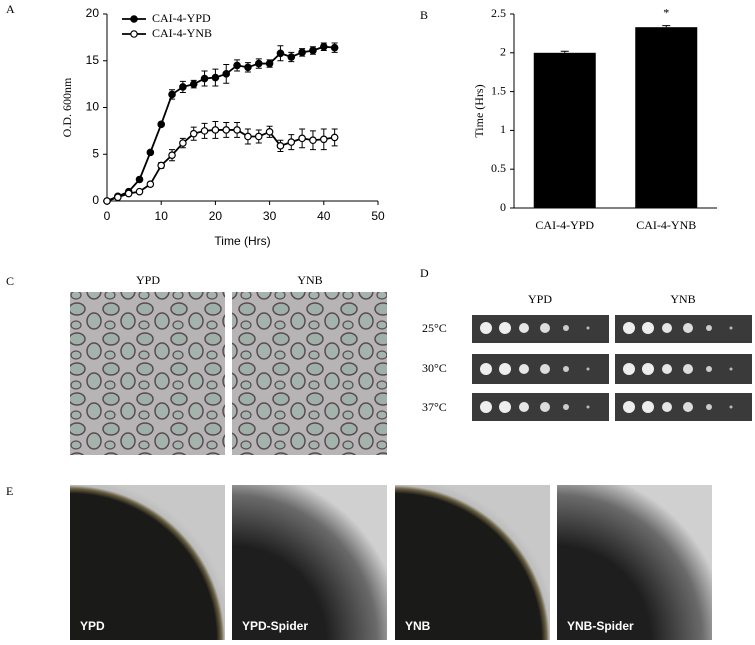 The height and width of the screenshot is (645, 755). Describe the element at coordinates (479, 110) in the screenshot. I see `y-axis-label: Time (Hrs)` at that location.